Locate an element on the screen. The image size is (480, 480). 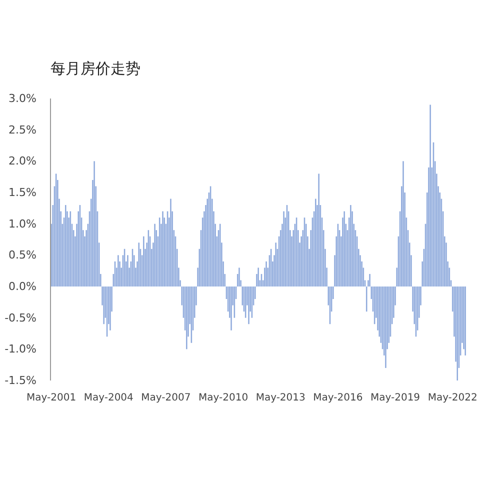
y-tick-label: 1.0% is located at coordinates (22, 223).